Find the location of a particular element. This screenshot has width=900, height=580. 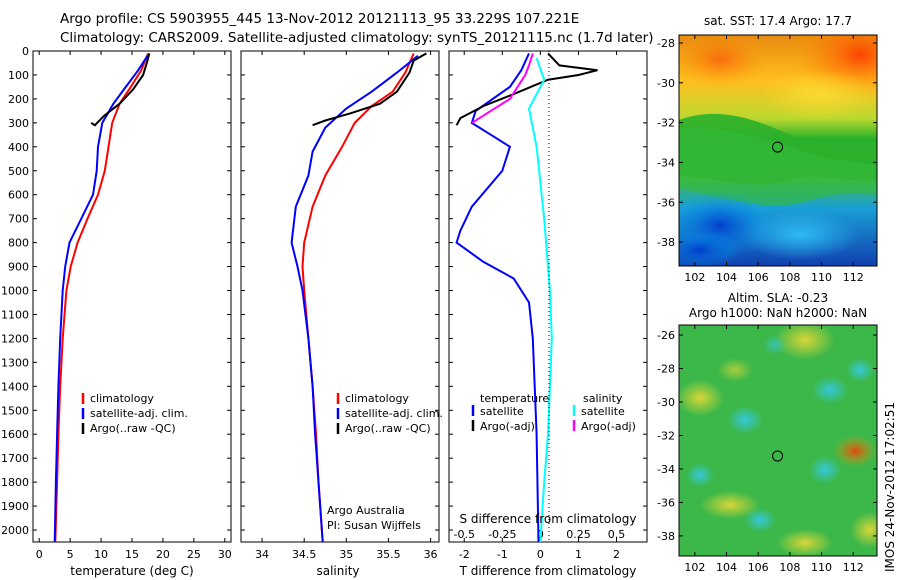

x-tick-label: 1 is located at coordinates (578, 554).